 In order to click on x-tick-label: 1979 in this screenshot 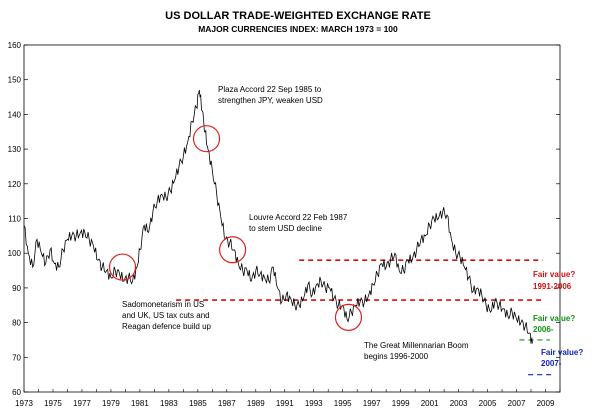, I will do `click(111, 403)`.